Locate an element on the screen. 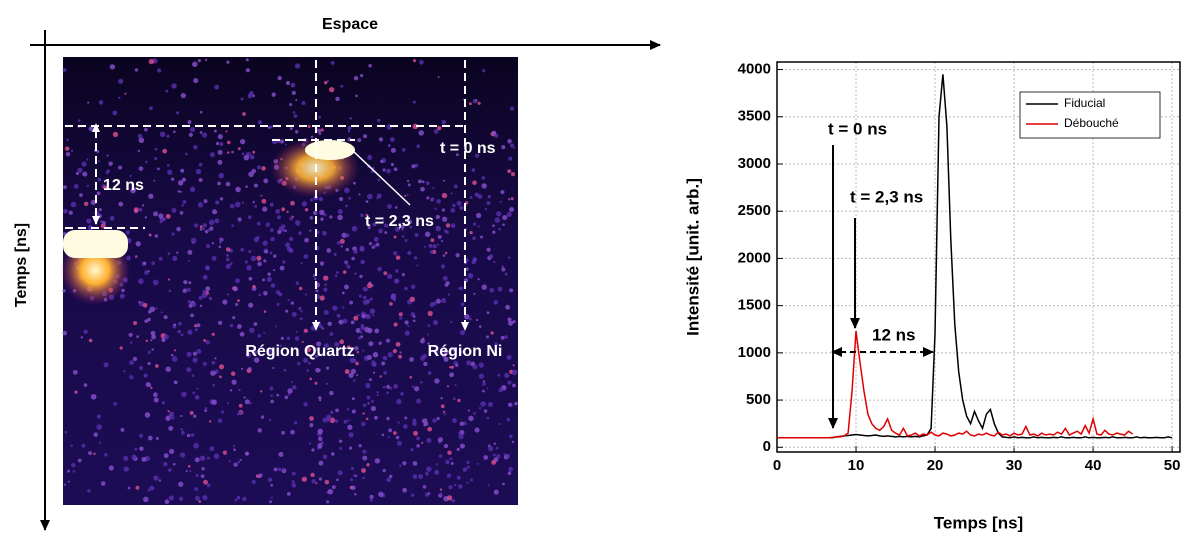  y-tick-label: 0 is located at coordinates (767, 446).